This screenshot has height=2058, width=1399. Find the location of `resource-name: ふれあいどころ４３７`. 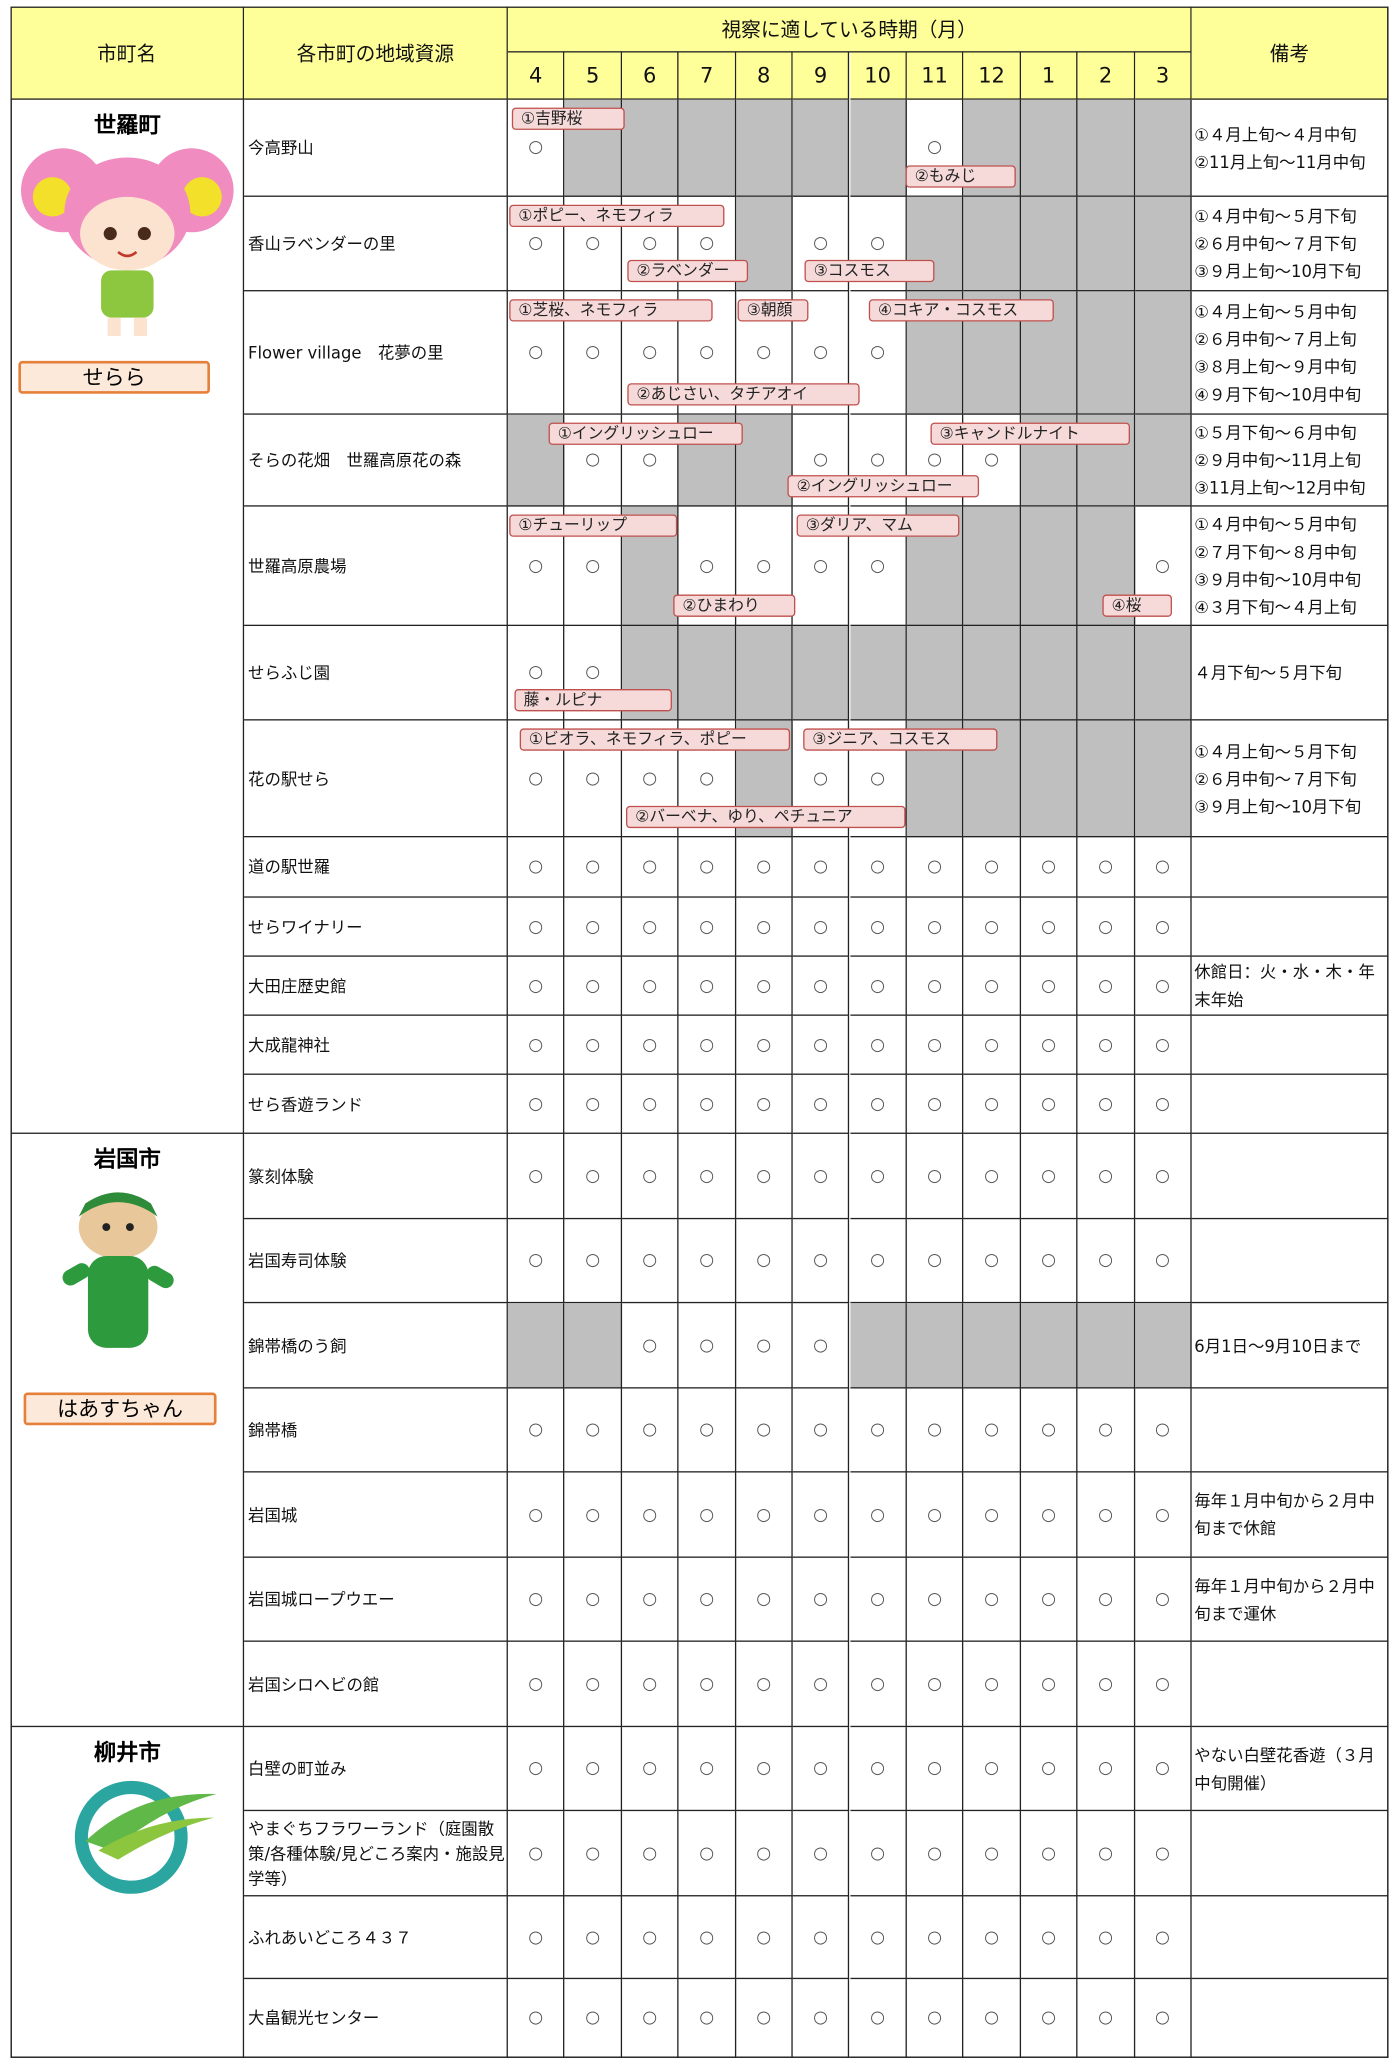

resource-name: ふれあいどころ４３７ is located at coordinates (376, 1938).